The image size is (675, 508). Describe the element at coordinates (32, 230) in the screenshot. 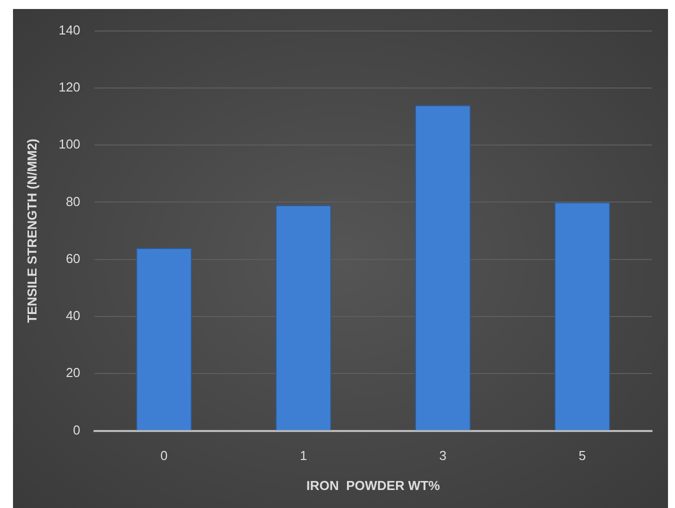

I see `y-axis-title: TENSILE STRENGTH (N/MM2)` at that location.